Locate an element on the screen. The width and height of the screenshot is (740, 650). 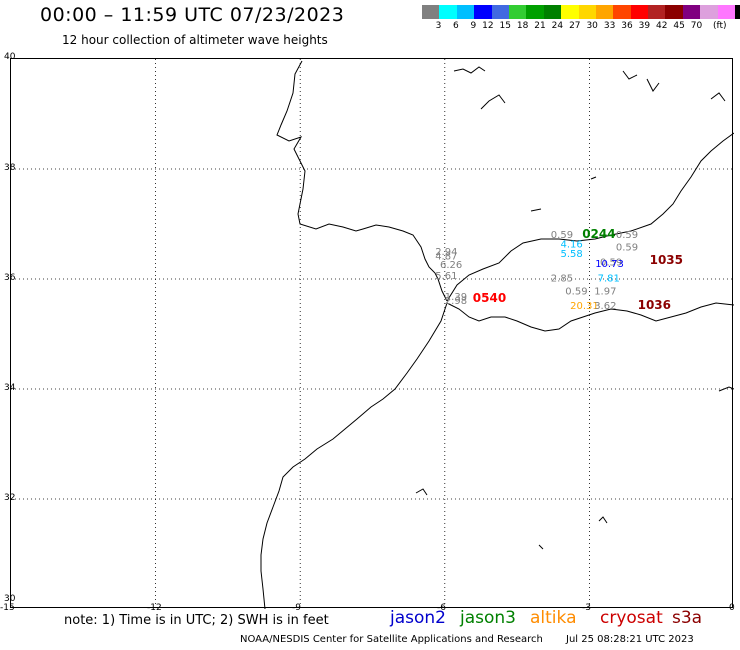
colorbar-label: 3 is located at coordinates (438, 26).